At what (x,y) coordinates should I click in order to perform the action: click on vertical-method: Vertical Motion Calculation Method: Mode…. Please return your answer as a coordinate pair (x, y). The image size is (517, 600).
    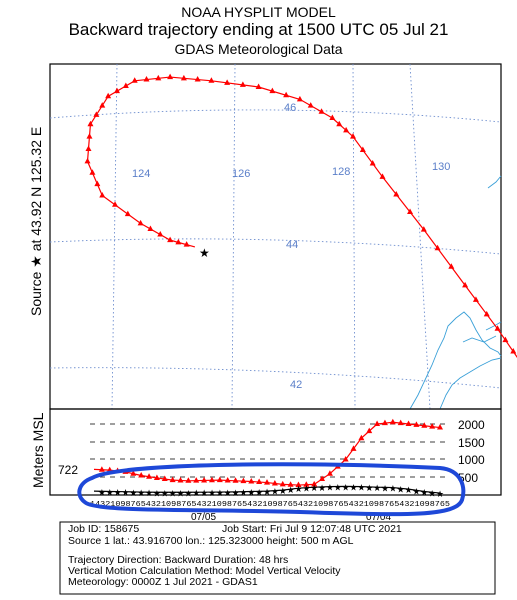
    Looking at the image, I should click on (204, 571).